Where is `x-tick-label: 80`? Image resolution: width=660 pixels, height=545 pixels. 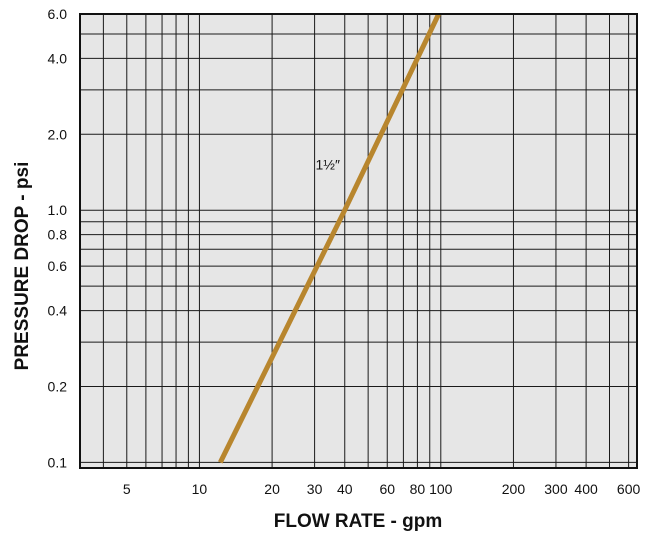 x-tick-label: 80 is located at coordinates (418, 489).